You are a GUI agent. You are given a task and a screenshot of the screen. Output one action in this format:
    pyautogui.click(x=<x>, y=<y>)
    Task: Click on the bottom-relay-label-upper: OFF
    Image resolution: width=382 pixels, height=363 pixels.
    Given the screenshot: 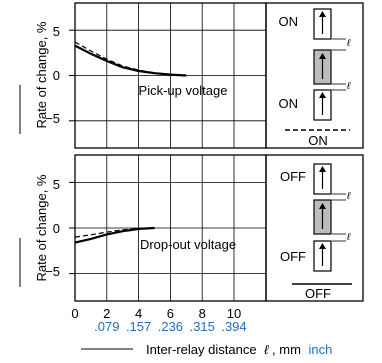 What is the action you would take?
    pyautogui.click(x=293, y=176)
    